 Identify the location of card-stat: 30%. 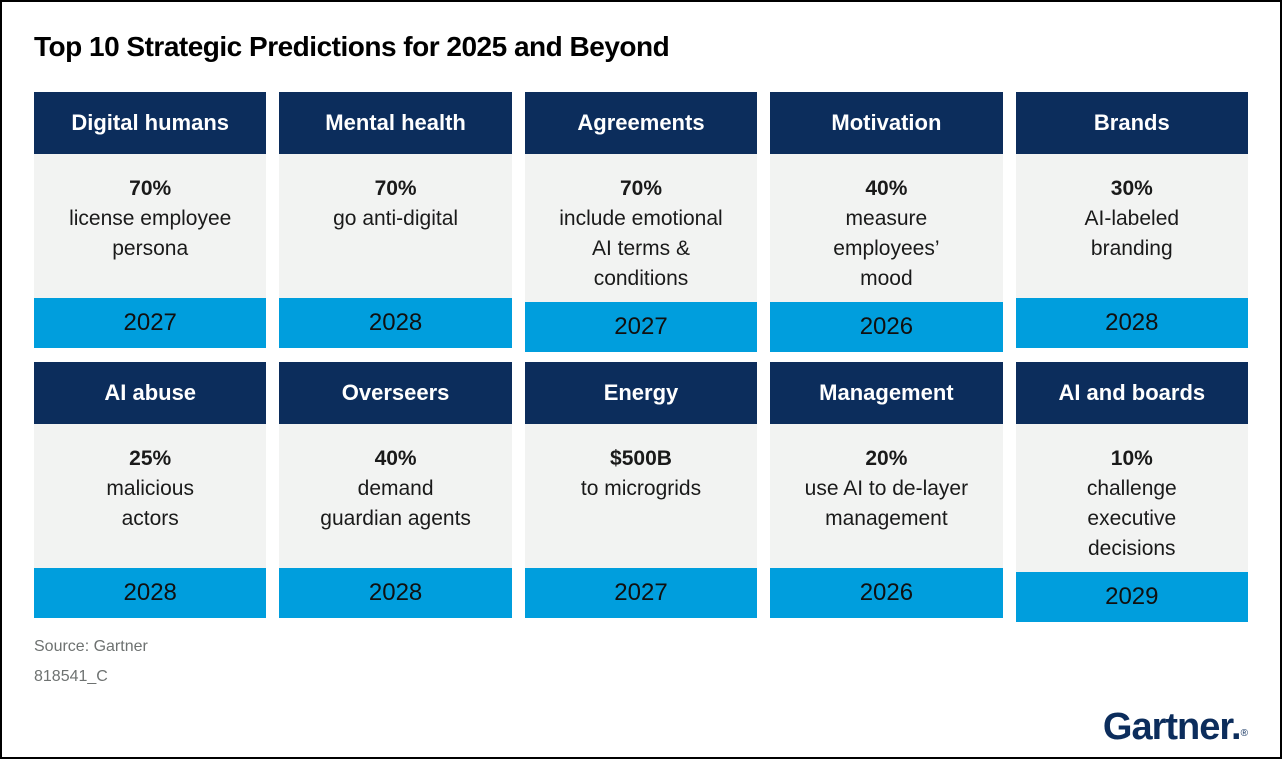
(1131, 188).